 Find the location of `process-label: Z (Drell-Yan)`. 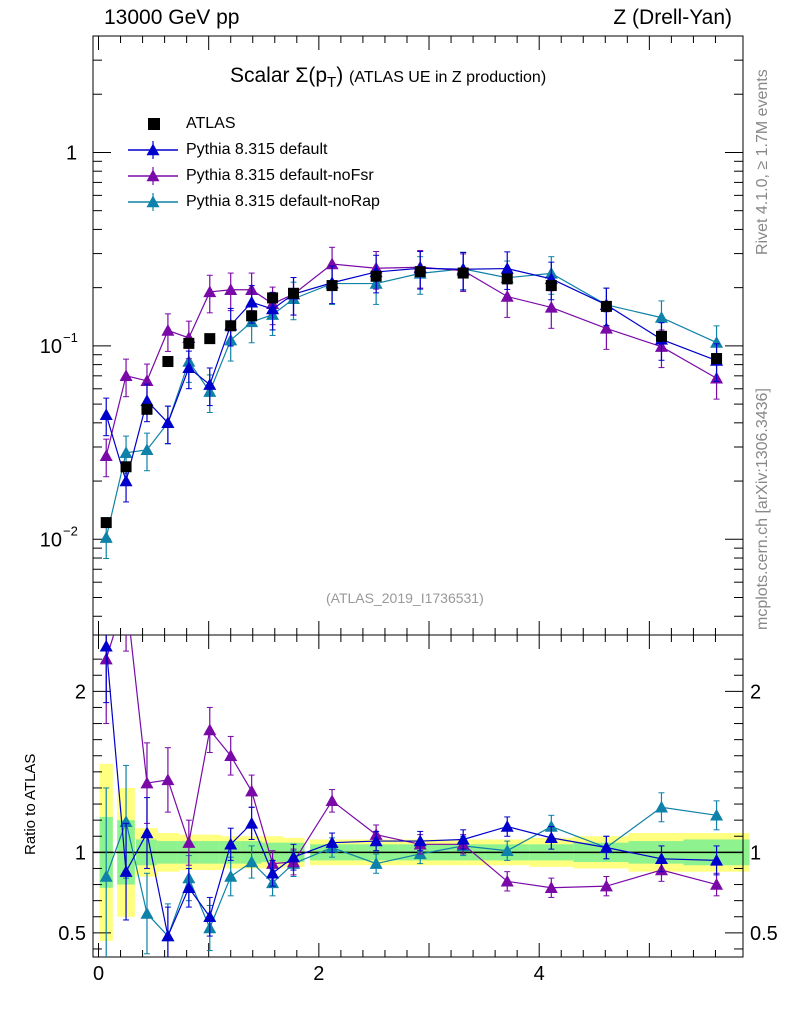

process-label: Z (Drell-Yan) is located at coordinates (672, 17).